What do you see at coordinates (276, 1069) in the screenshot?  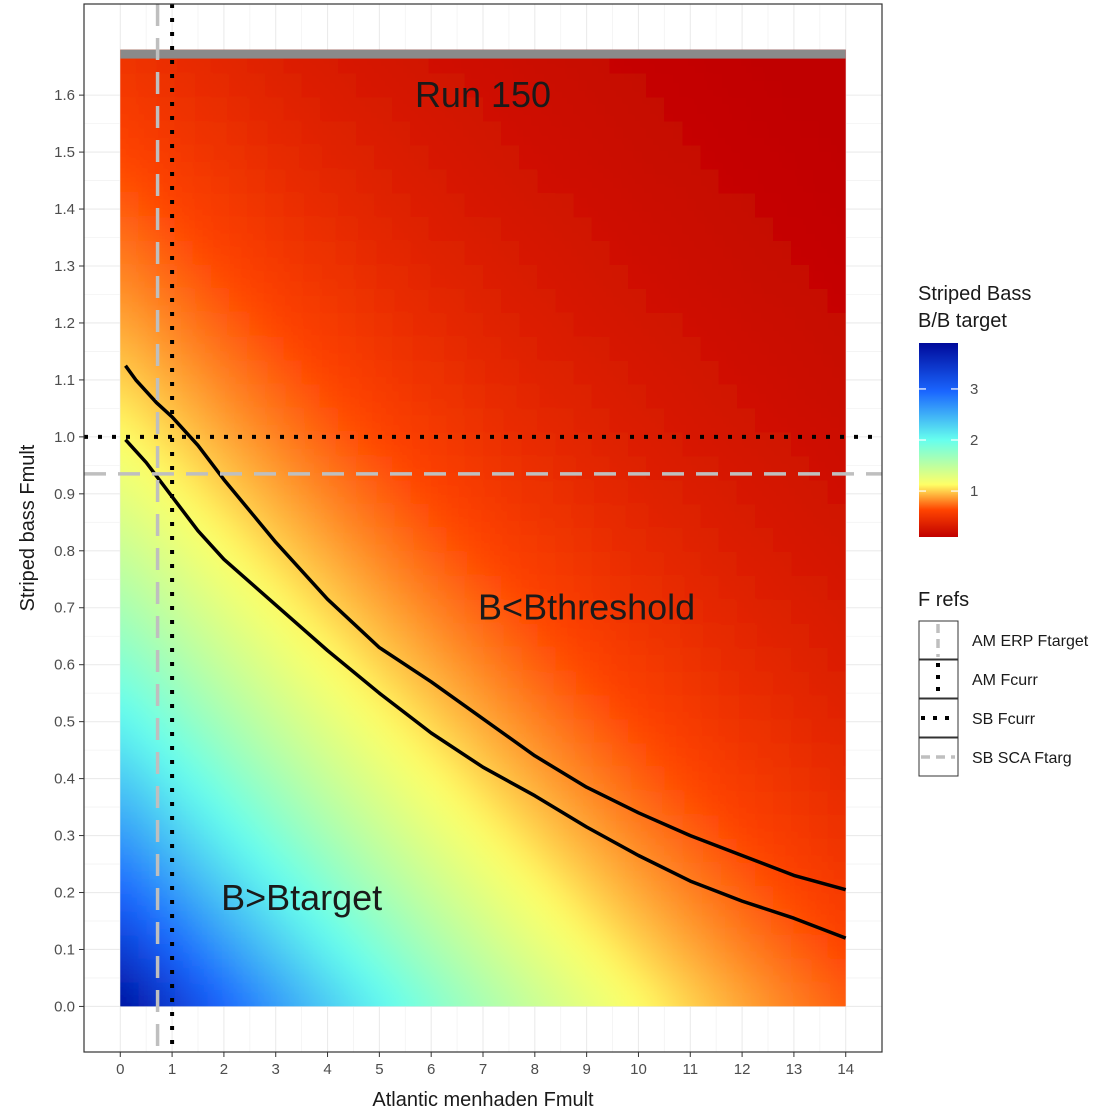 I see `x-tick-label: 3` at bounding box center [276, 1069].